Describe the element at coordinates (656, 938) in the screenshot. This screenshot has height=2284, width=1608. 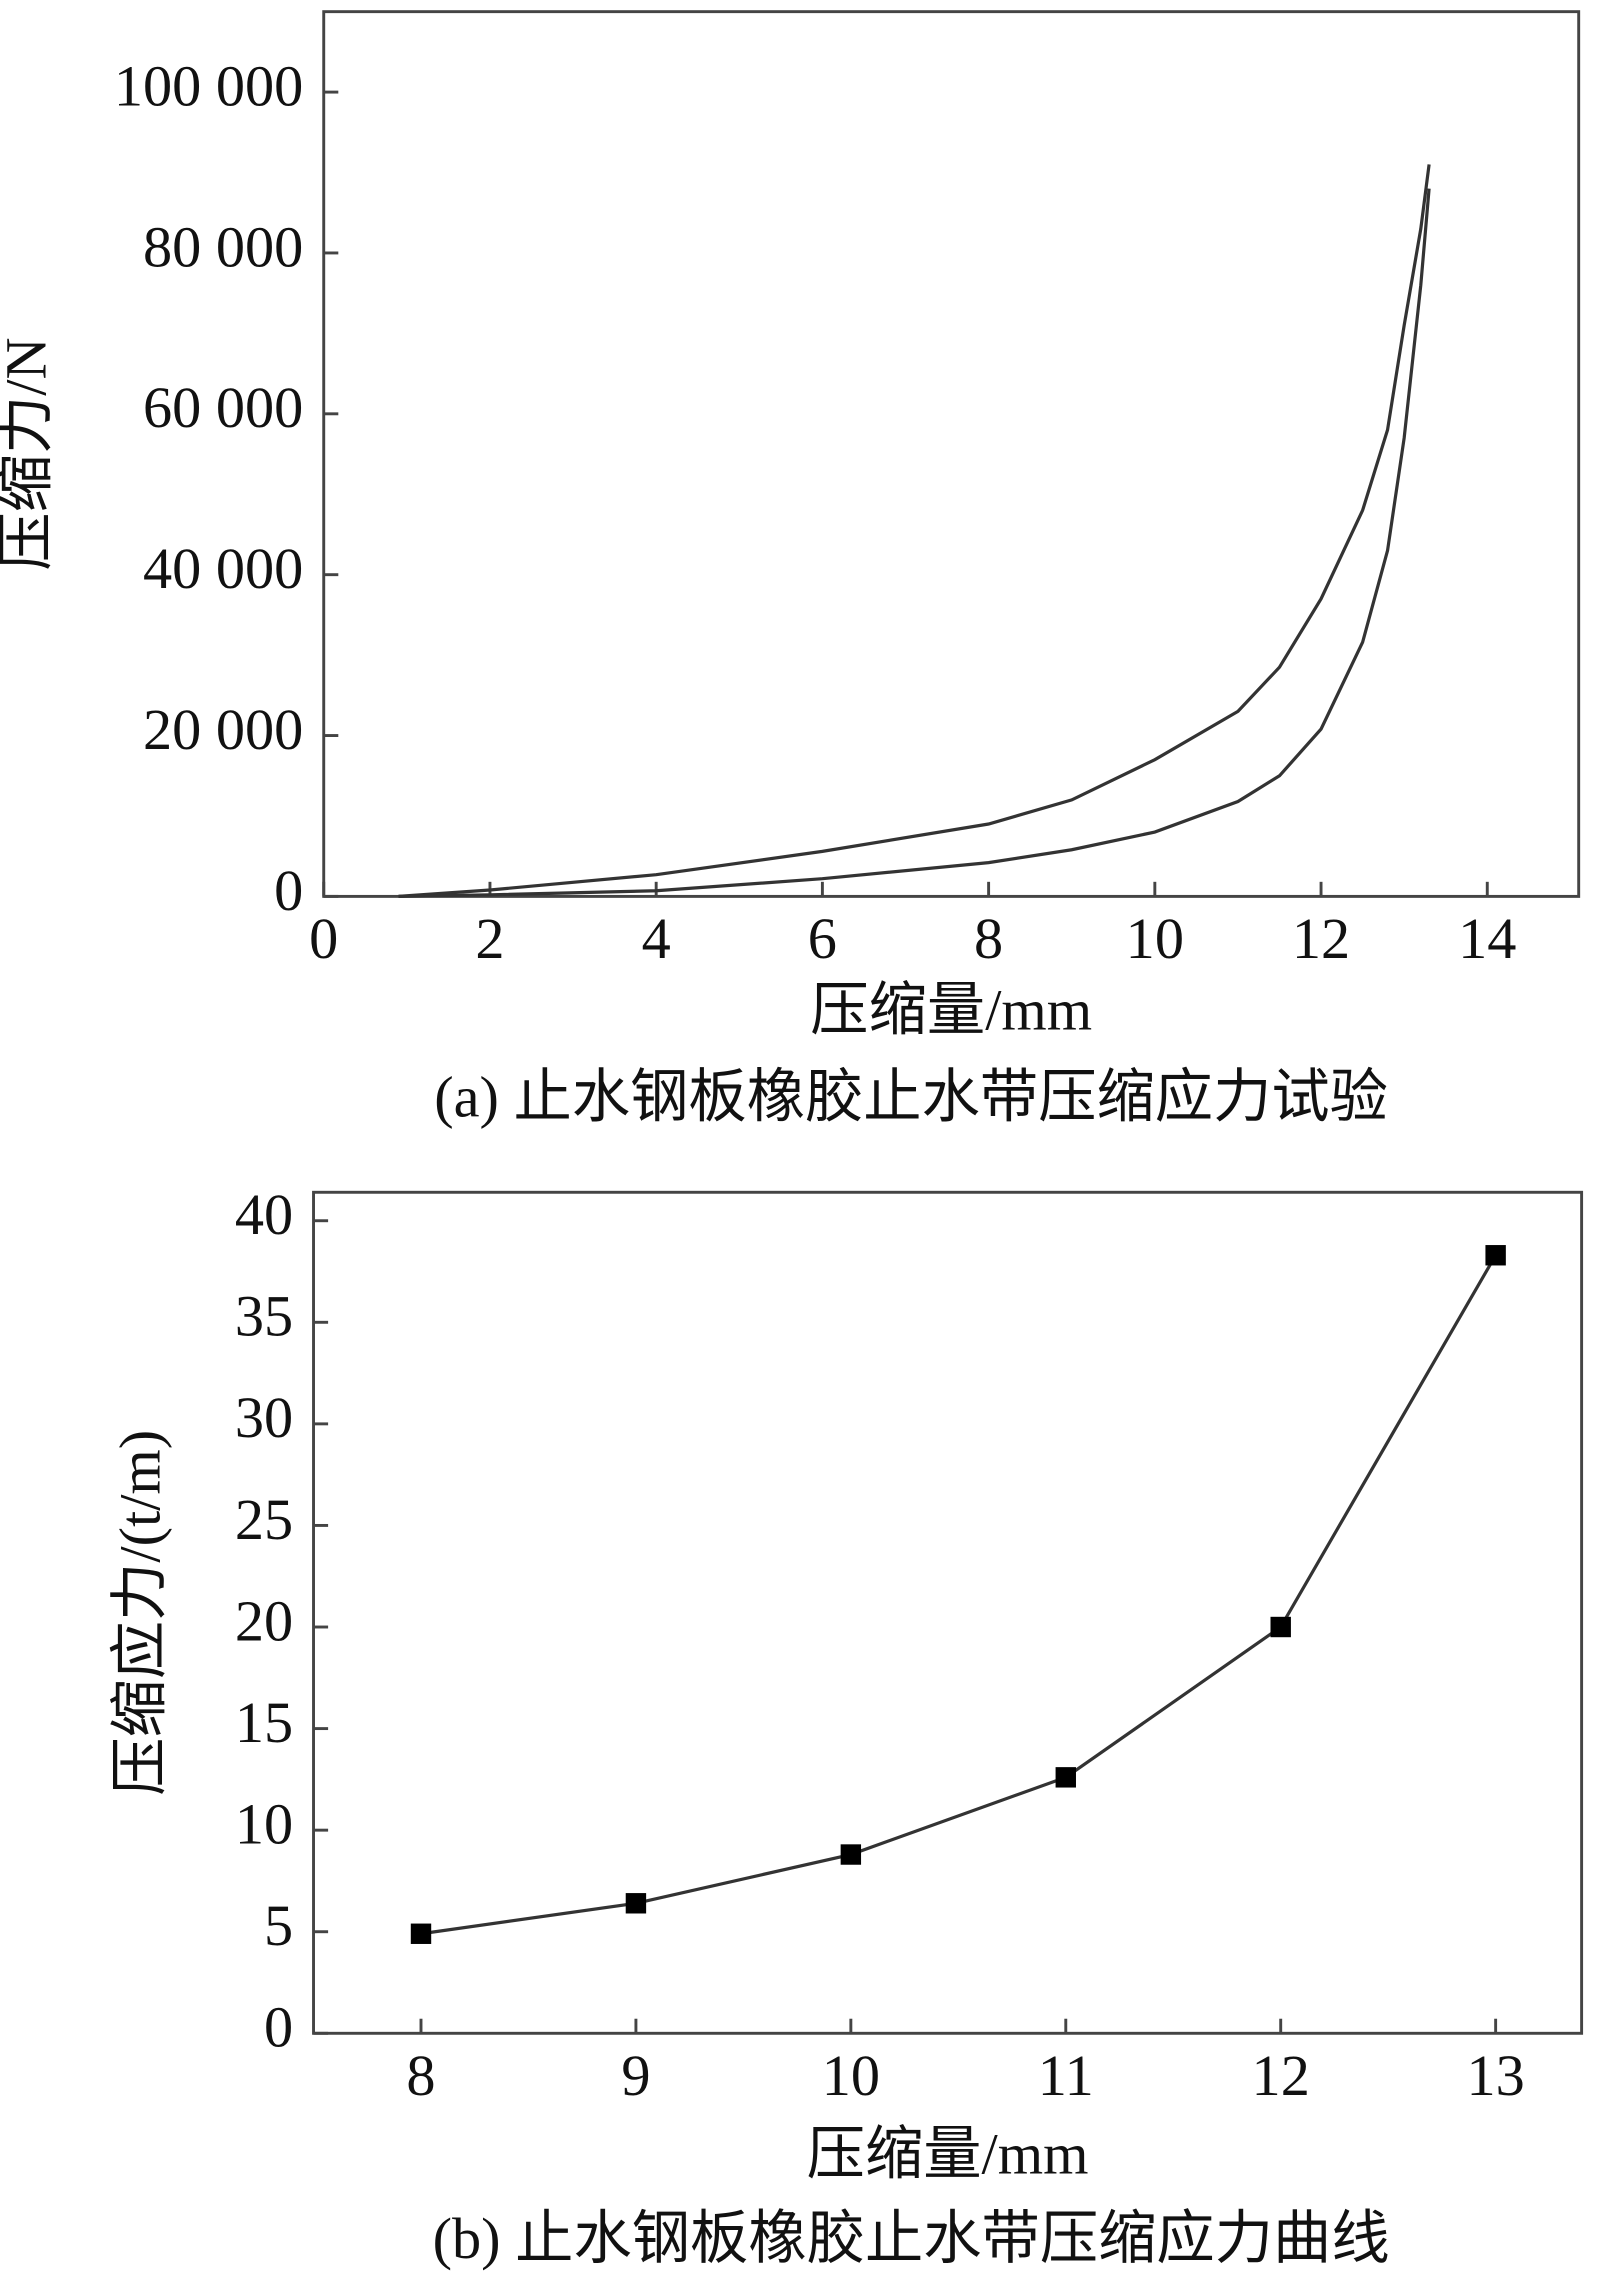
I see `x-tick-label: 4` at that location.